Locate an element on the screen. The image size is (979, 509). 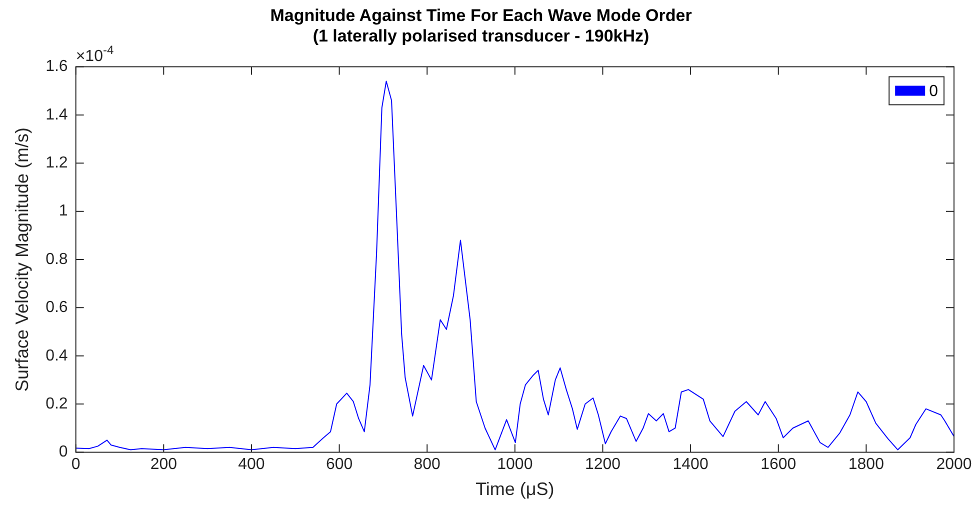
y-tick-label: 1.4 is located at coordinates (57, 115).